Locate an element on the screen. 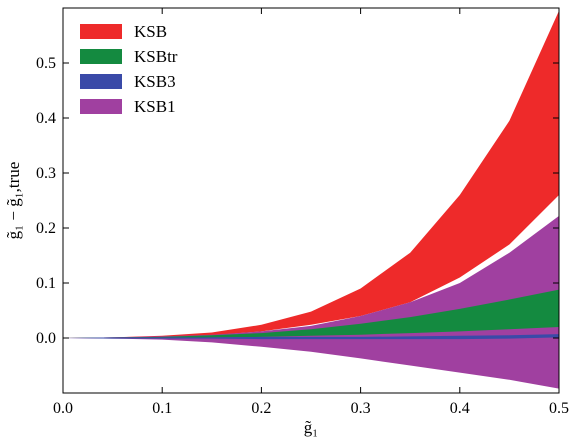 The width and height of the screenshot is (572, 439). y-tick-label: 0.4 is located at coordinates (46, 118).